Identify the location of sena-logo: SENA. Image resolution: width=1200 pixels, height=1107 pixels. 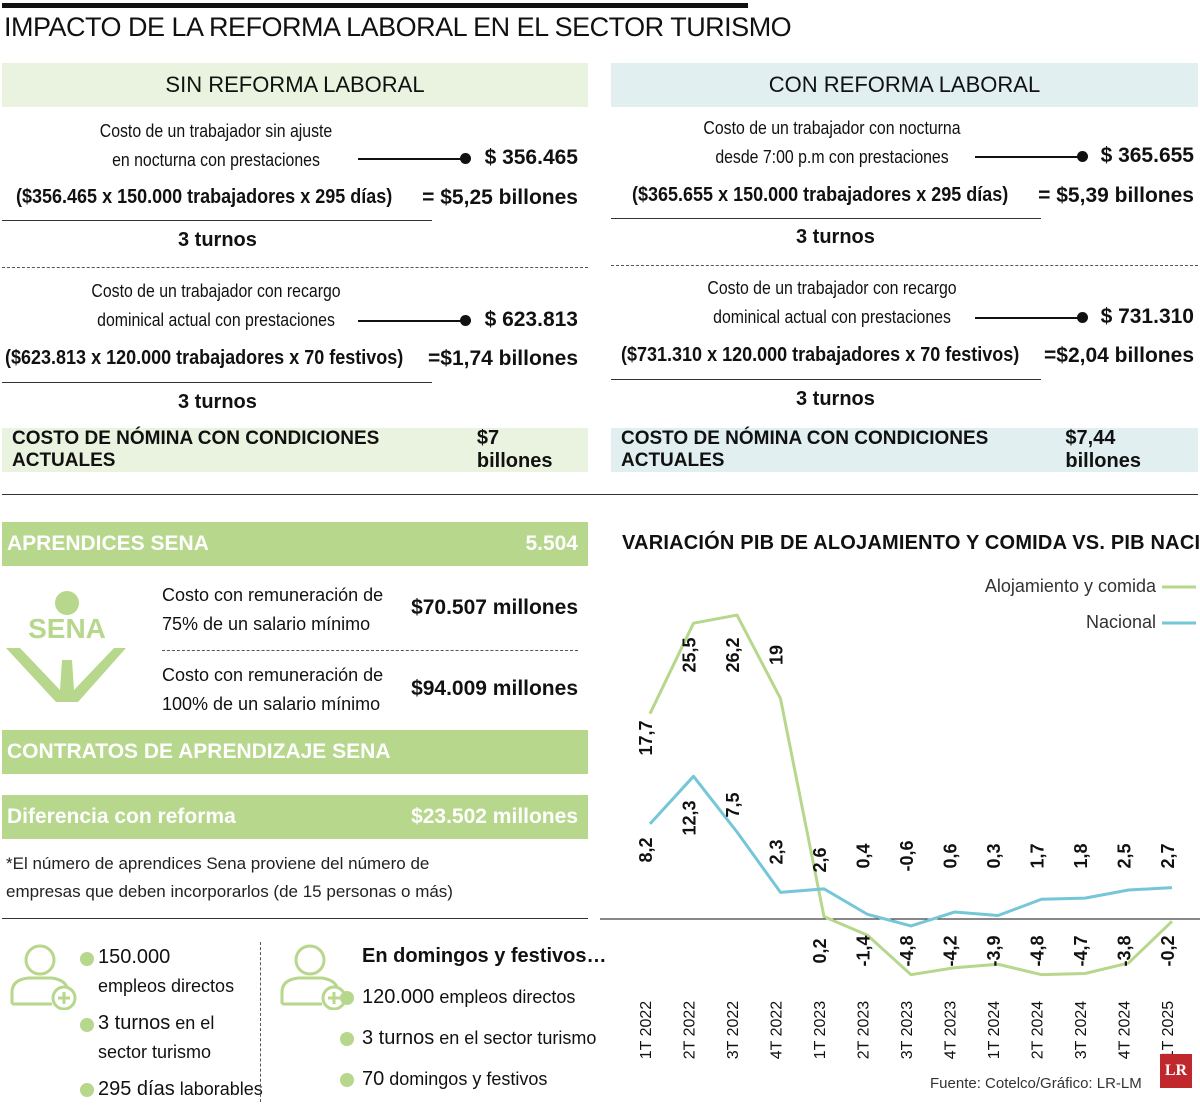
(66, 646).